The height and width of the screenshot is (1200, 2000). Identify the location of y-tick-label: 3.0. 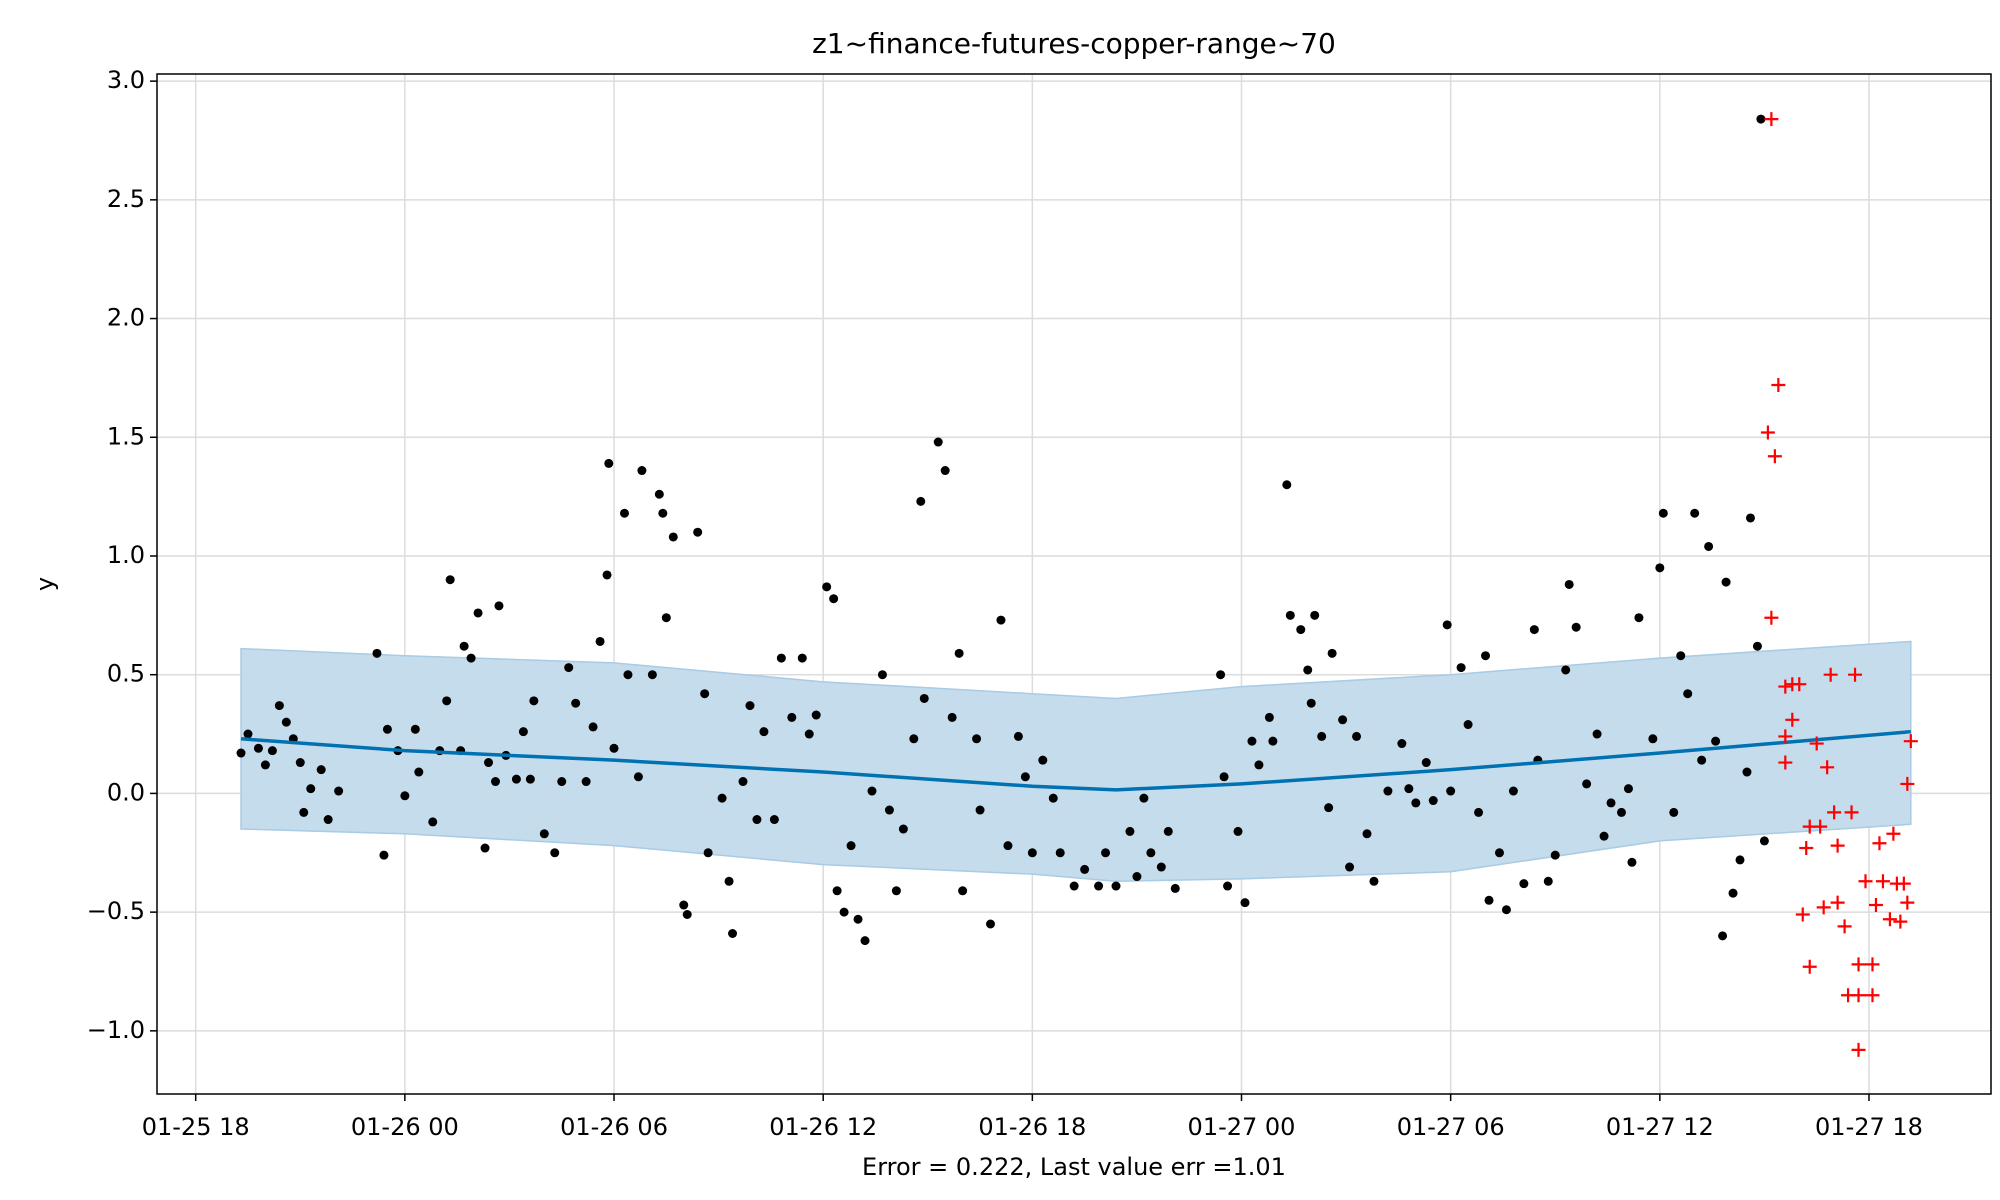
(126, 80).